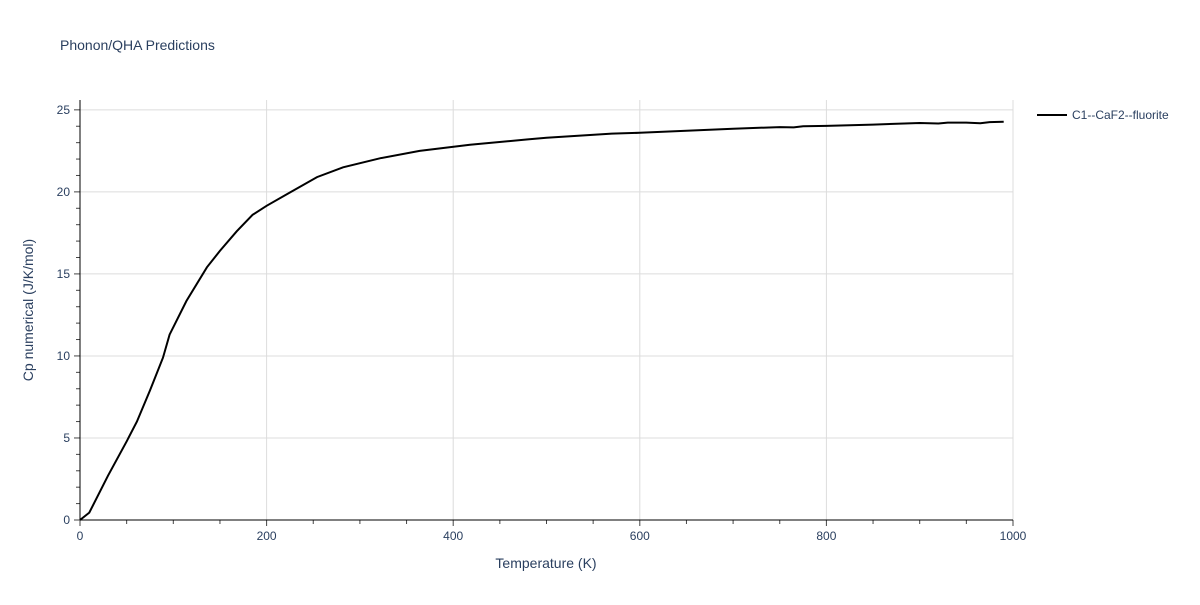 The image size is (1200, 605). What do you see at coordinates (64, 192) in the screenshot?
I see `y-tick-label: 20` at bounding box center [64, 192].